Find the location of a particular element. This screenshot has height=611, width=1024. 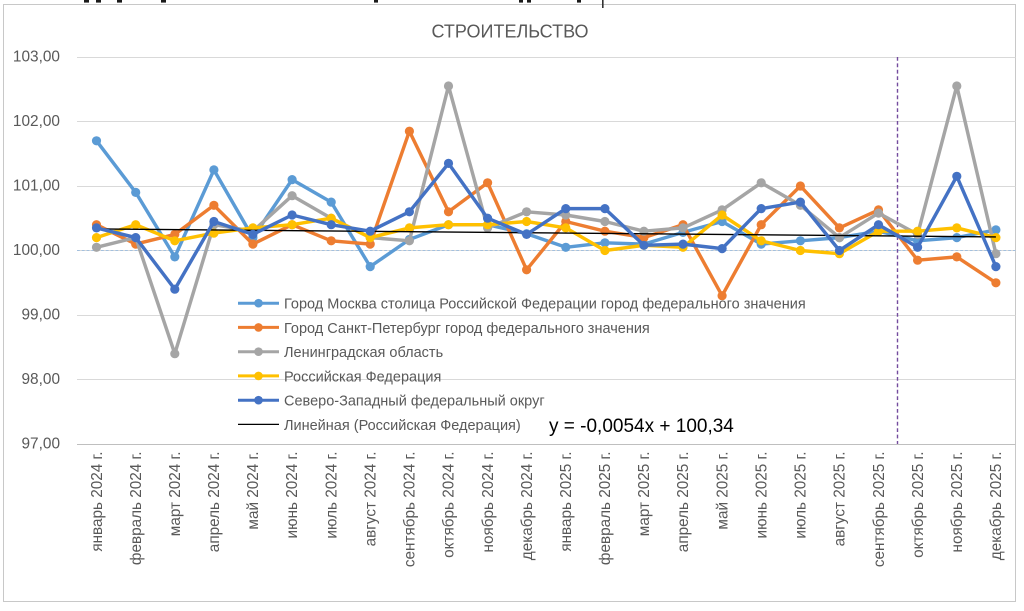

svg-text: 99,00 is located at coordinates (40, 315).